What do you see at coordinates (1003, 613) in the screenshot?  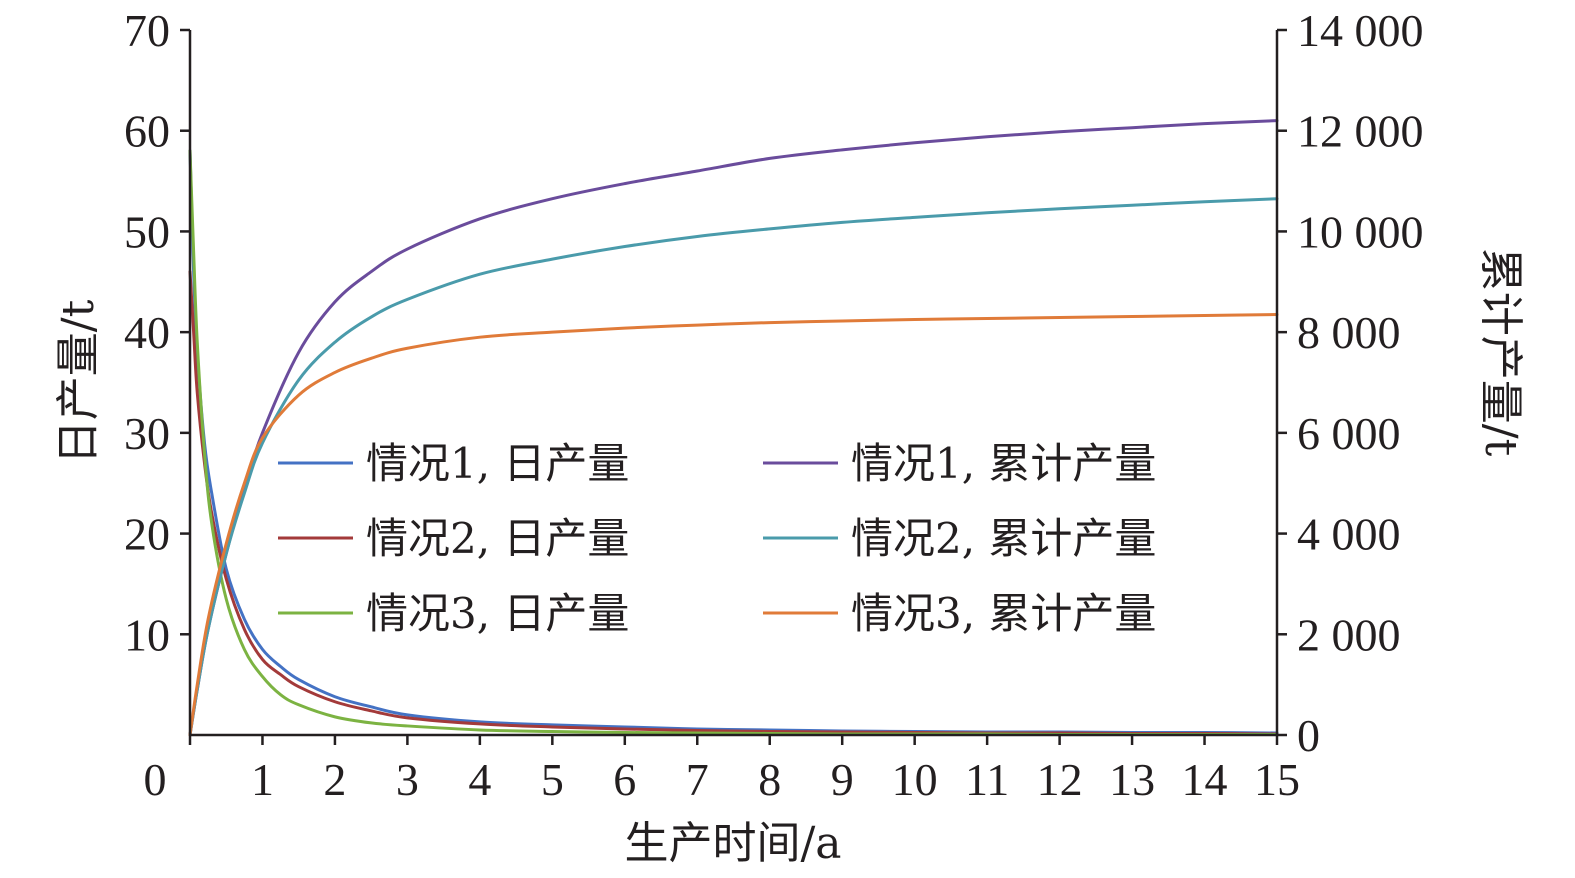 I see `legend-label-6: 情况3, 累计产量` at bounding box center [1003, 613].